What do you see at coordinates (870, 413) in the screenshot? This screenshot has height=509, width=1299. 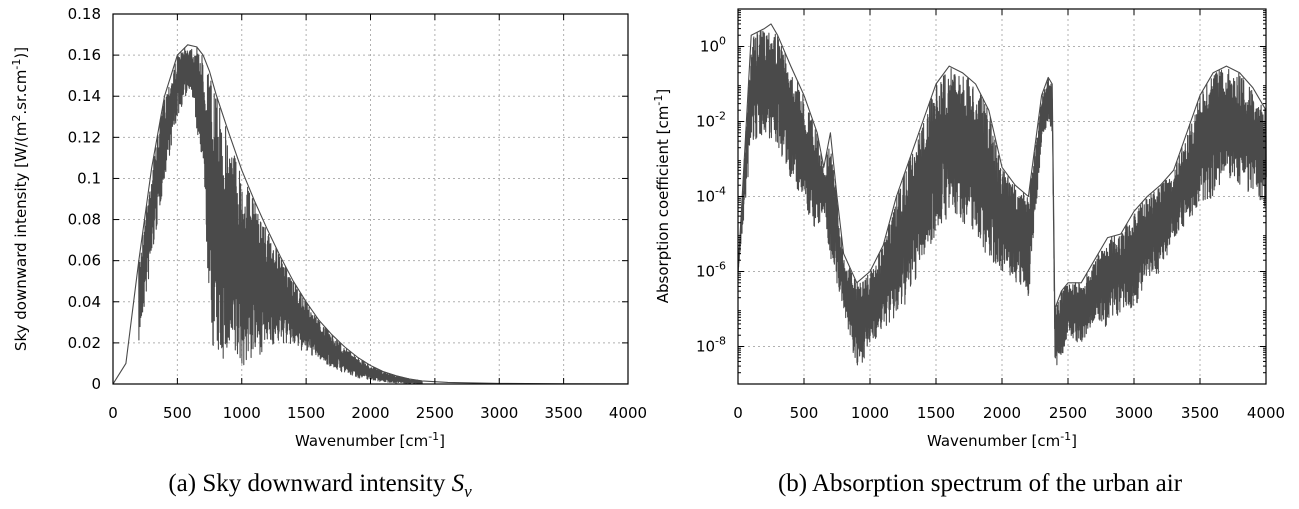 I see `panel-b-x-tick-label: 1000` at bounding box center [870, 413].